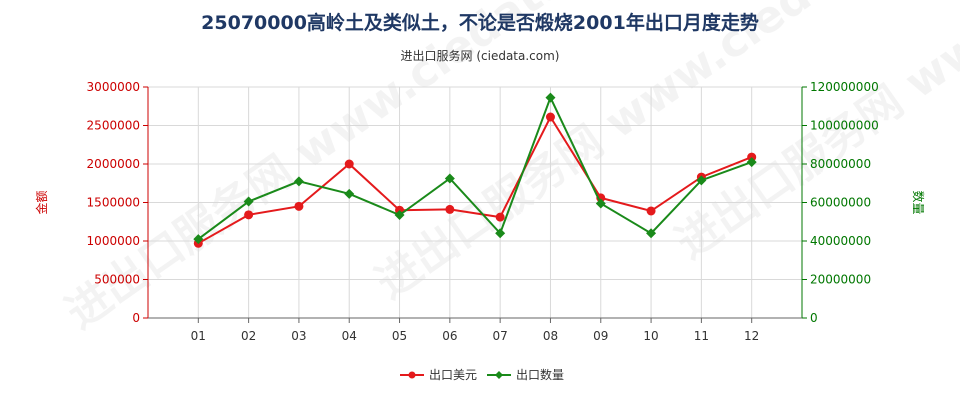 The height and width of the screenshot is (400, 960). What do you see at coordinates (701, 336) in the screenshot?
I see `x-axis-tick-label: 11` at bounding box center [701, 336].